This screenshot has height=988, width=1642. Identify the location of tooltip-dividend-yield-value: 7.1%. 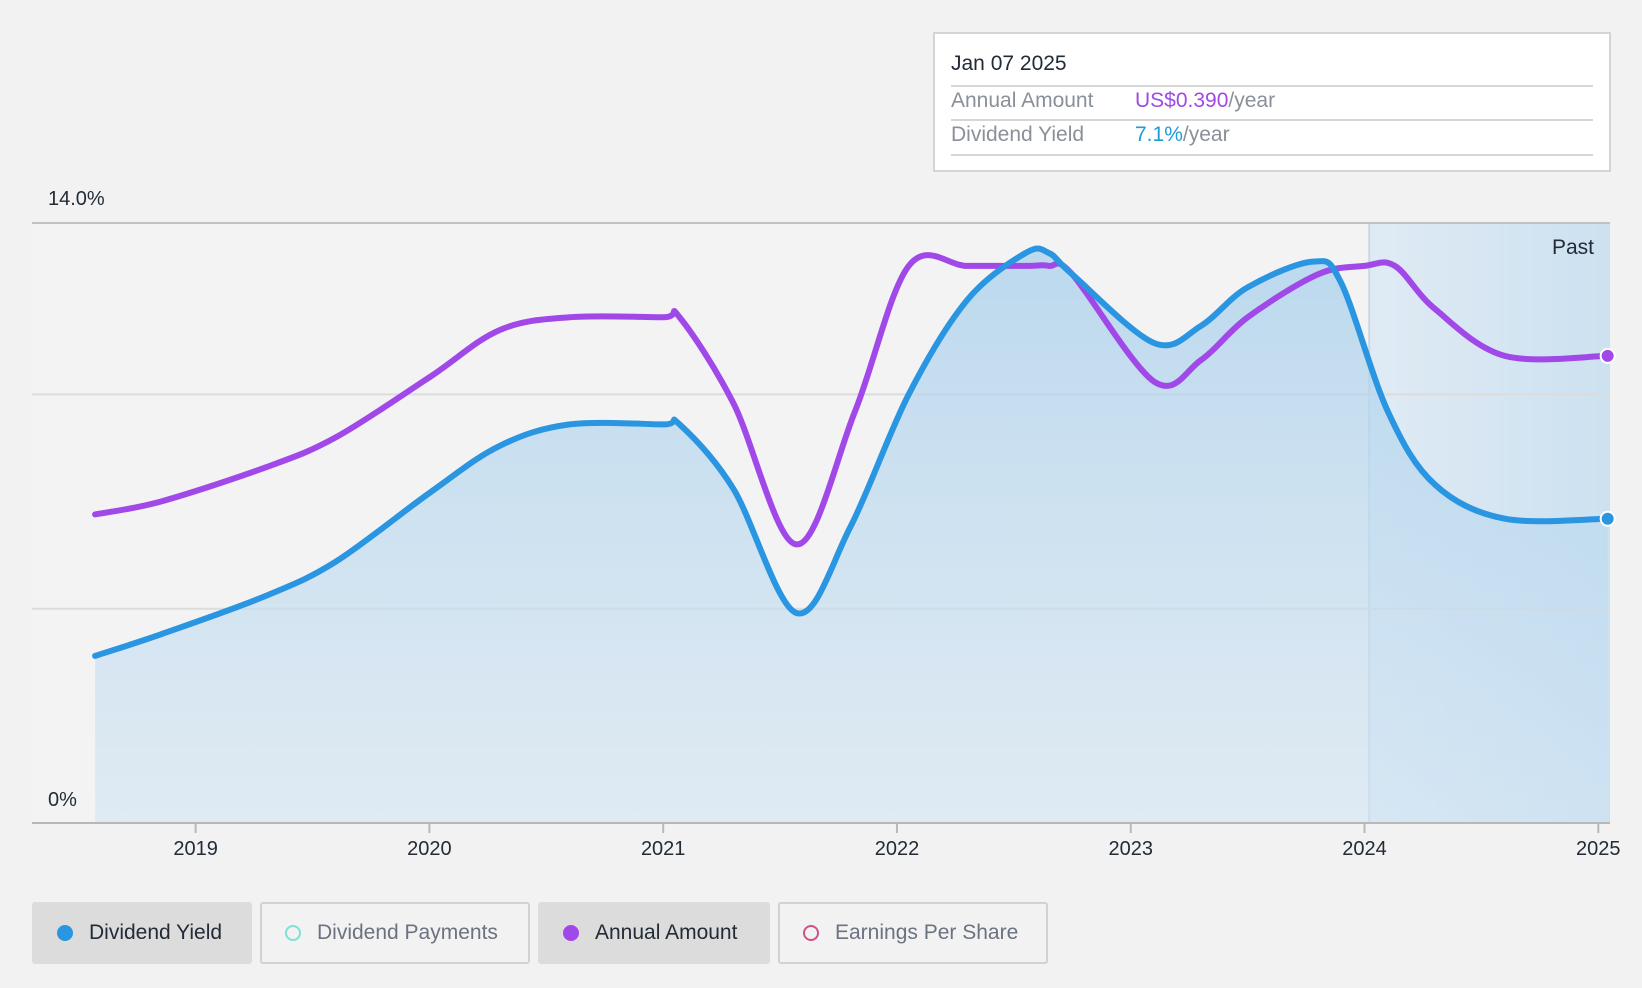
(1159, 134).